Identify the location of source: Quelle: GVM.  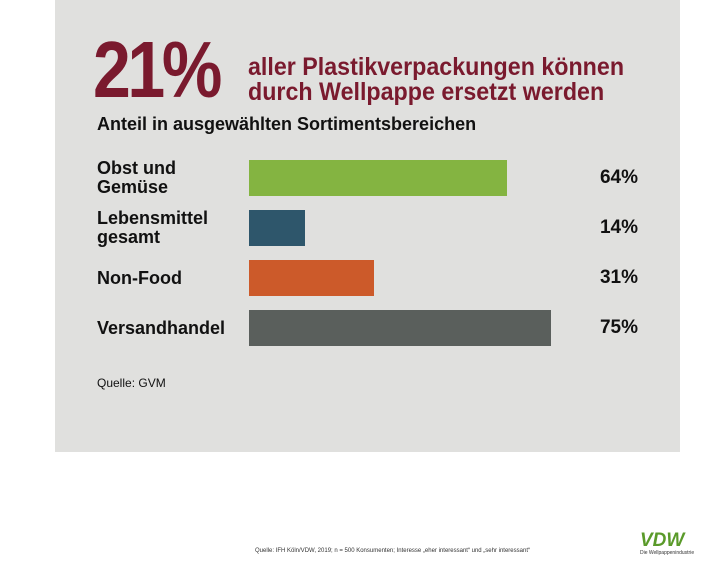
(131, 383).